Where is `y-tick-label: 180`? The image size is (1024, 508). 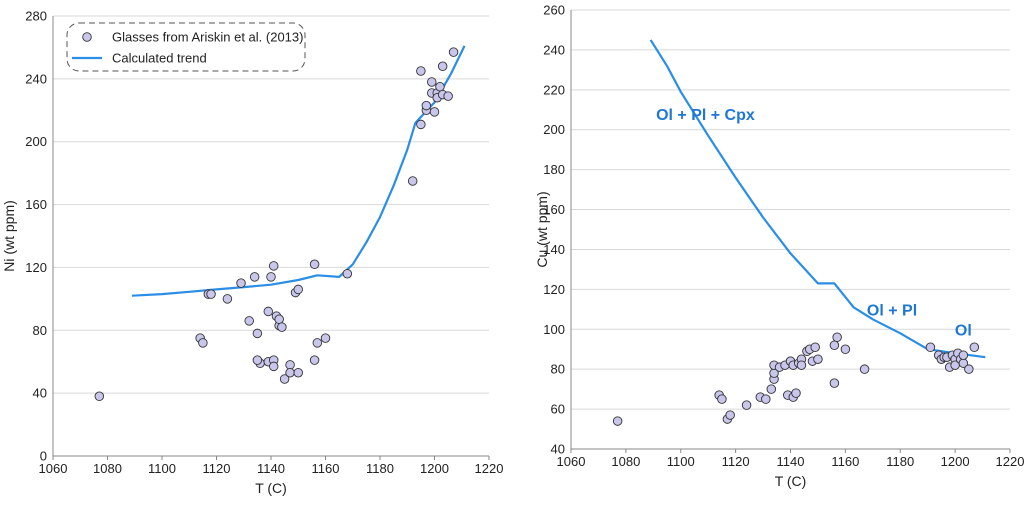
y-tick-label: 180 is located at coordinates (554, 169).